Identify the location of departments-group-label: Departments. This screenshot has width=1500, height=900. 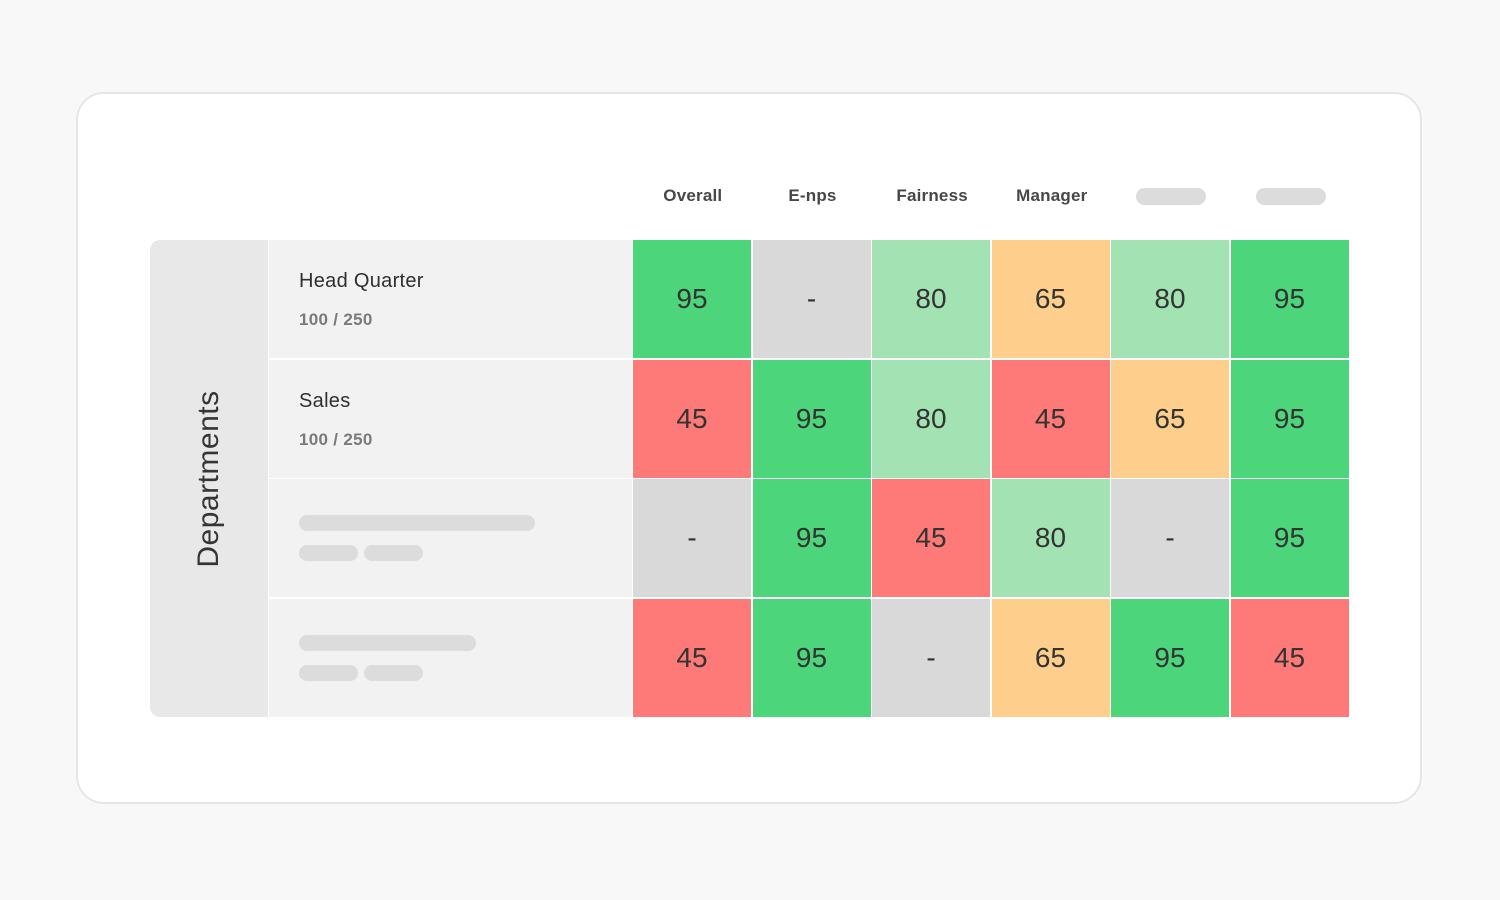
(209, 478).